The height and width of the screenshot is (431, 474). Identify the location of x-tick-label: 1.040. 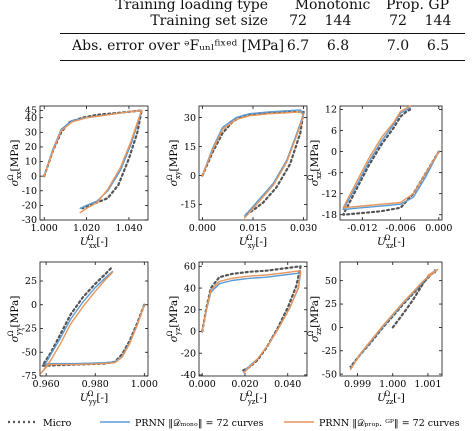
(128, 228).